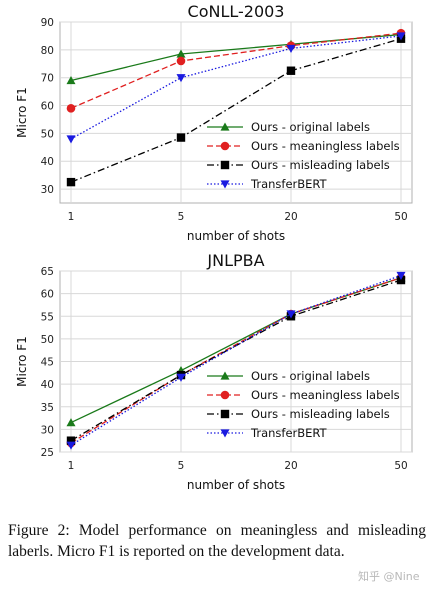 The image size is (445, 597). Describe the element at coordinates (289, 184) in the screenshot. I see `conll-2003-legend-transferbert-label: TransferBERT` at that location.